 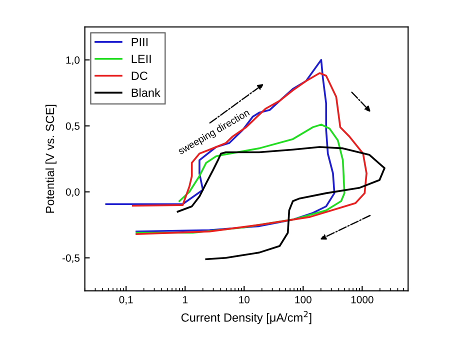 What do you see at coordinates (362, 300) in the screenshot?
I see `x-tick-label: 1000` at bounding box center [362, 300].